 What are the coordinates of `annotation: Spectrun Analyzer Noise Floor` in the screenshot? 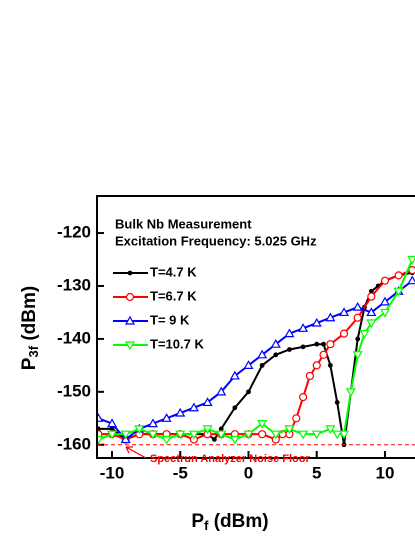 It's located at (230, 459).